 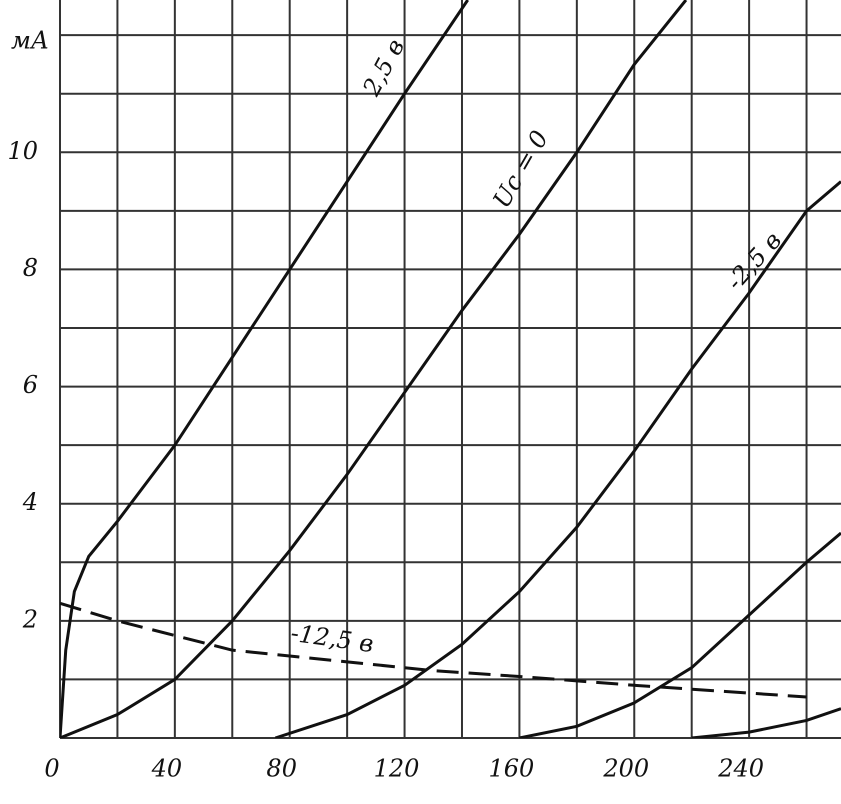 What do you see at coordinates (740, 769) in the screenshot?
I see `x-tick-label: 240` at bounding box center [740, 769].